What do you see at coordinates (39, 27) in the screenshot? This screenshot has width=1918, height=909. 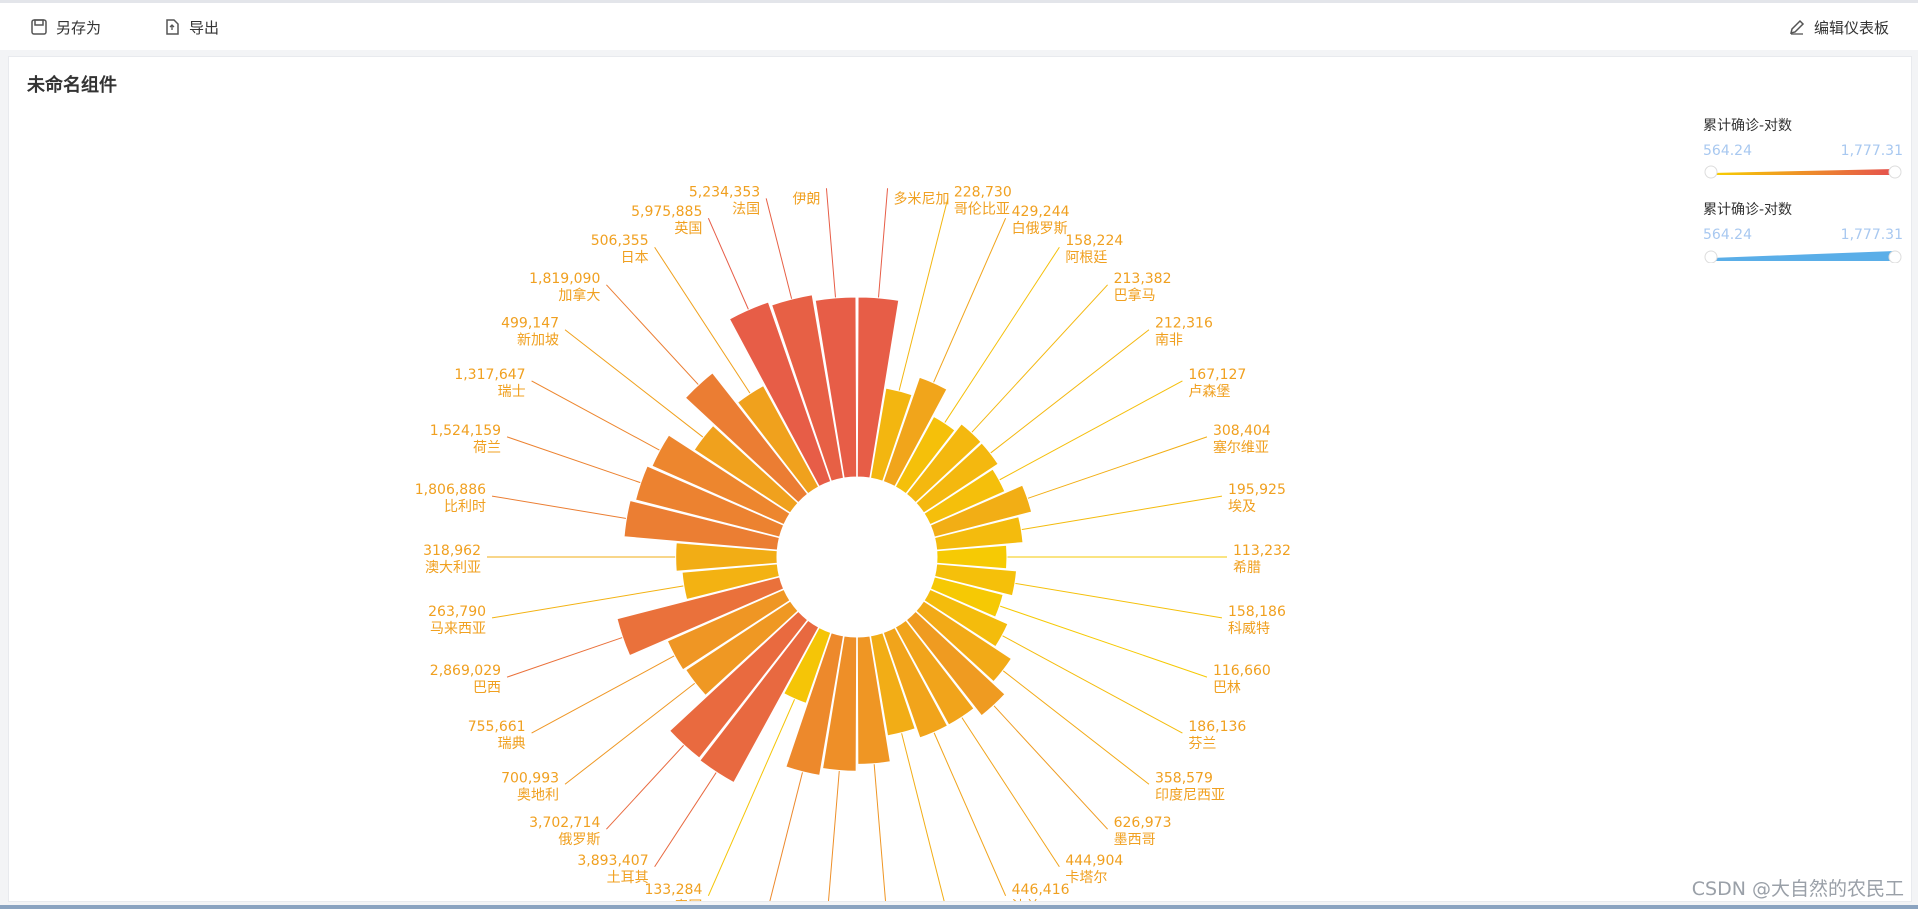 I see `save-icon` at bounding box center [39, 27].